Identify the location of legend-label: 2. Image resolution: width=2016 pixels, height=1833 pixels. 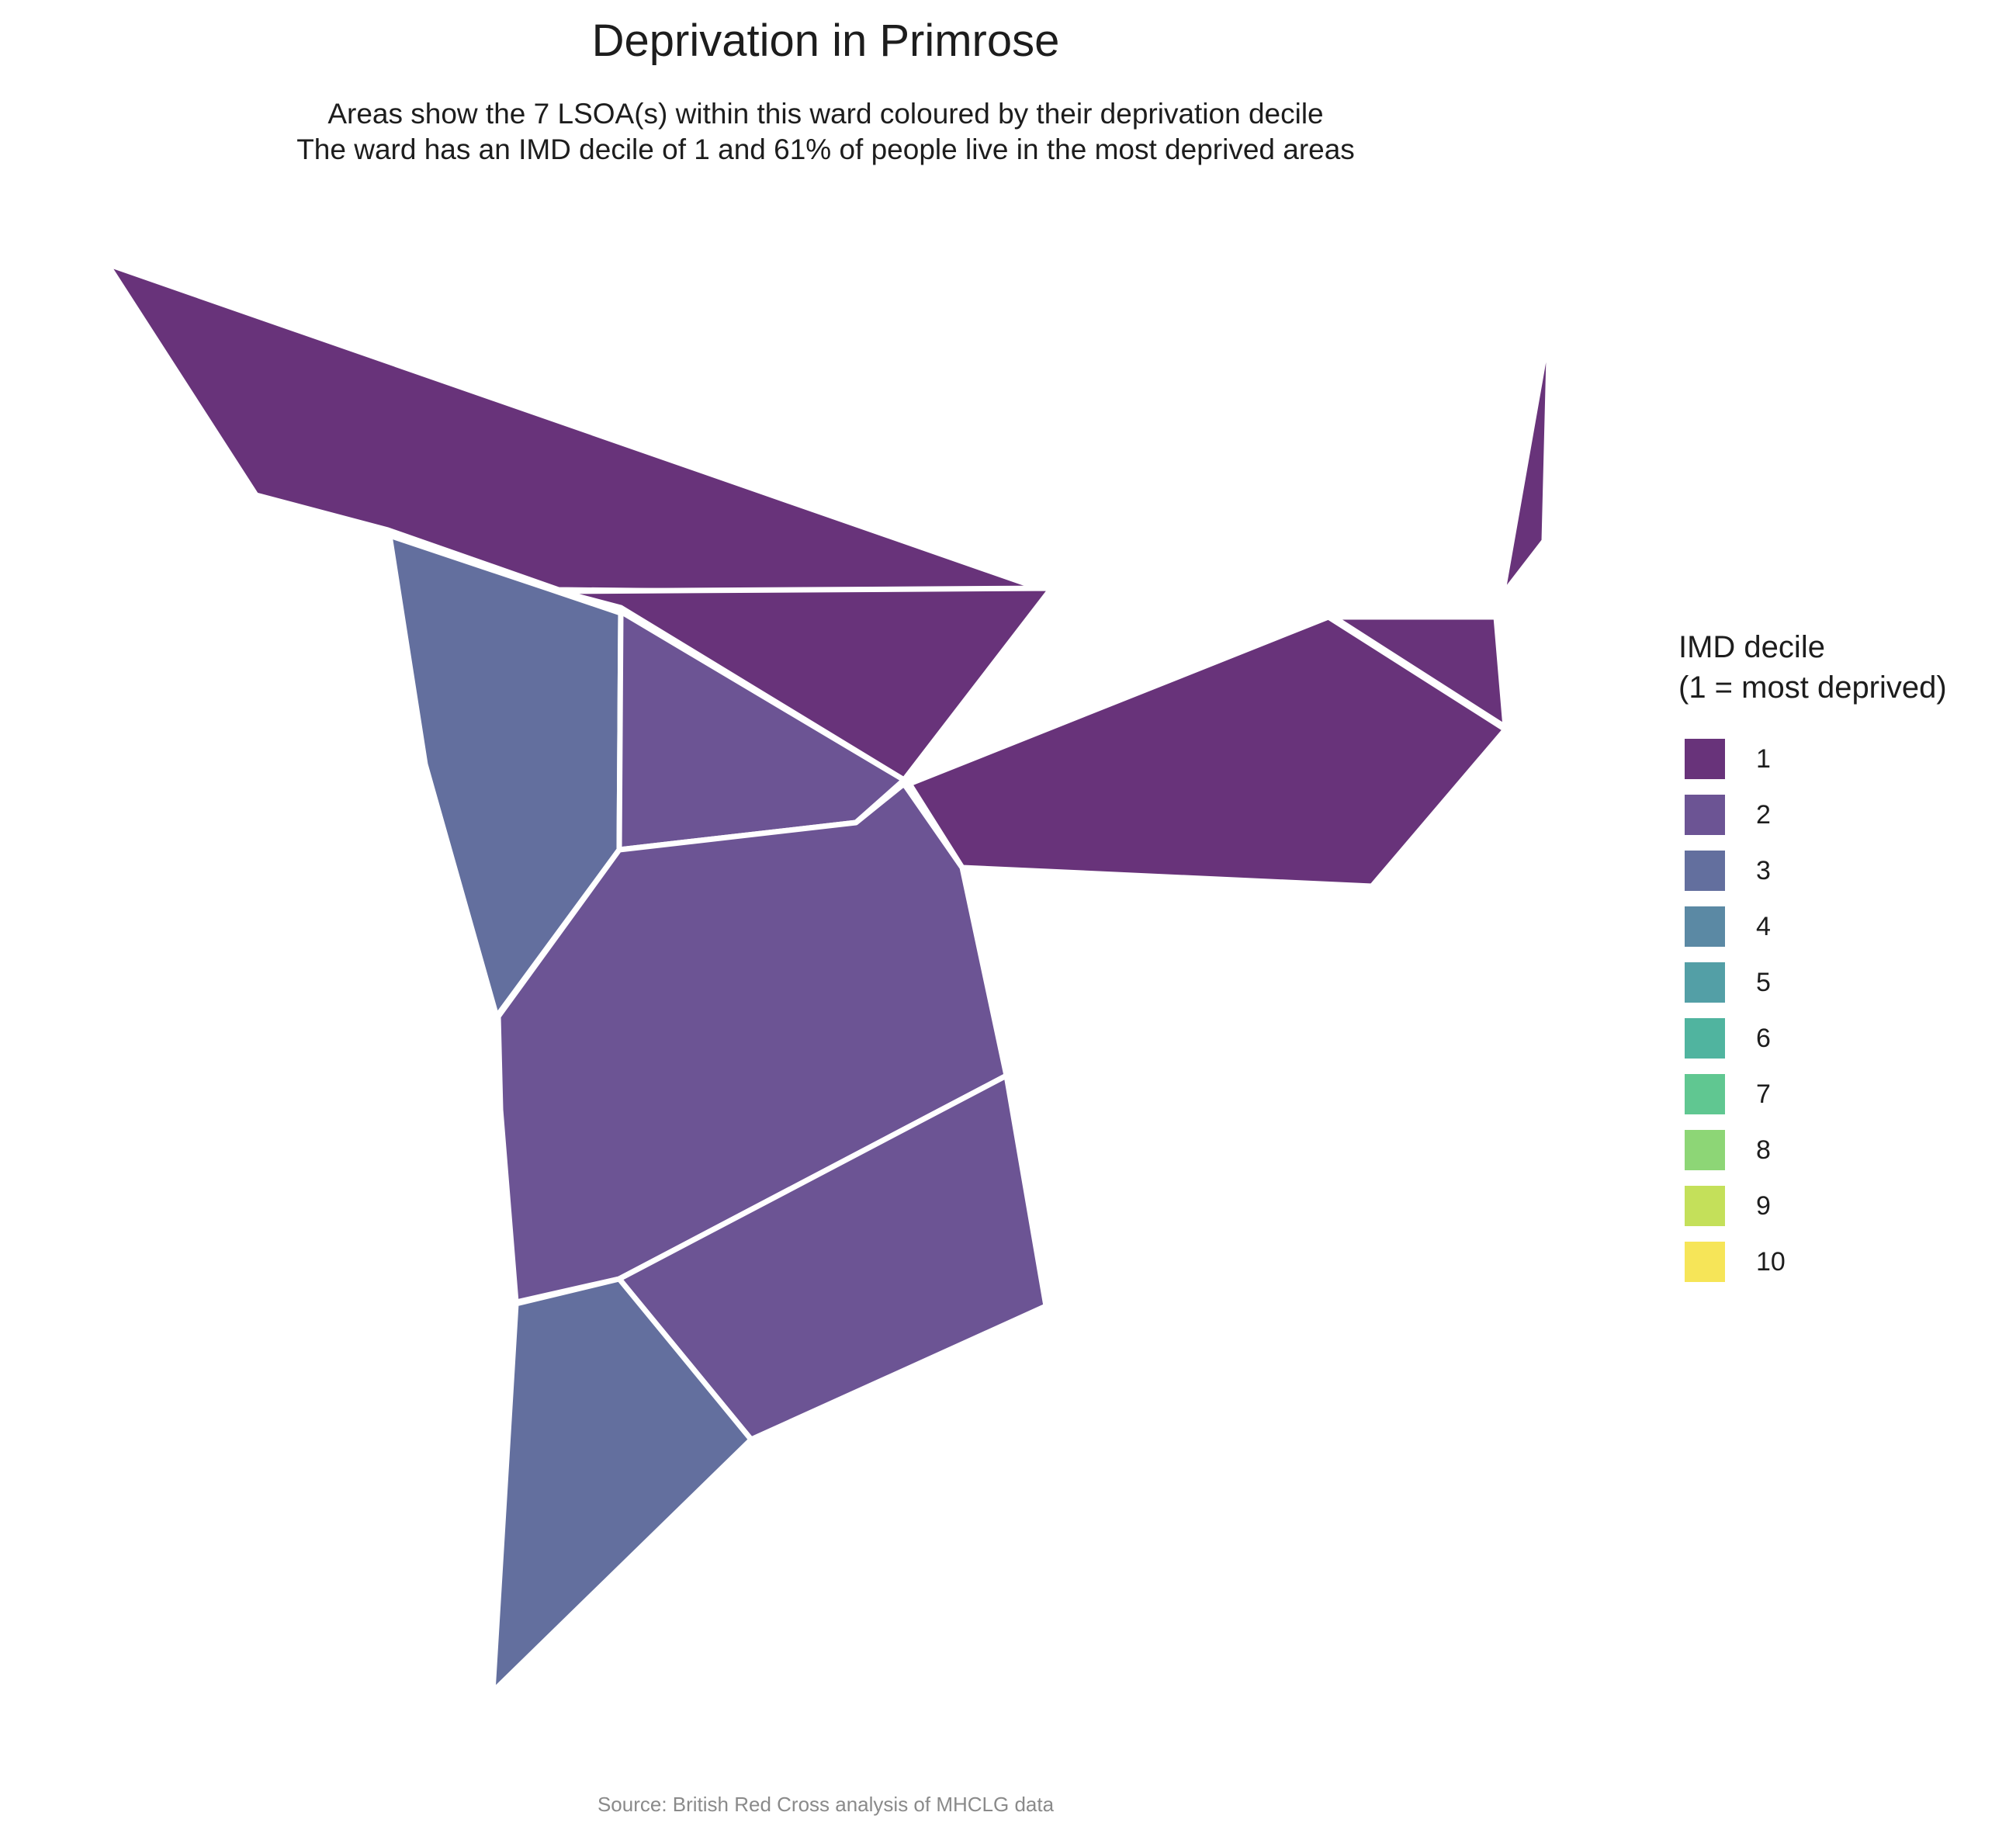
(1764, 814).